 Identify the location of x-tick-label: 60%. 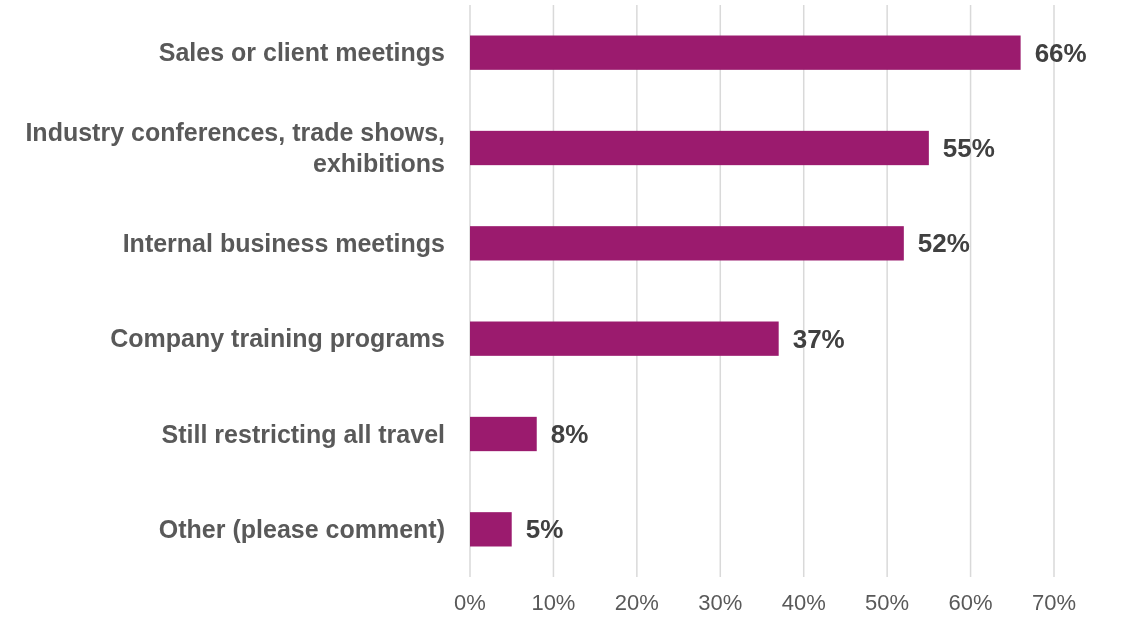
(970, 602).